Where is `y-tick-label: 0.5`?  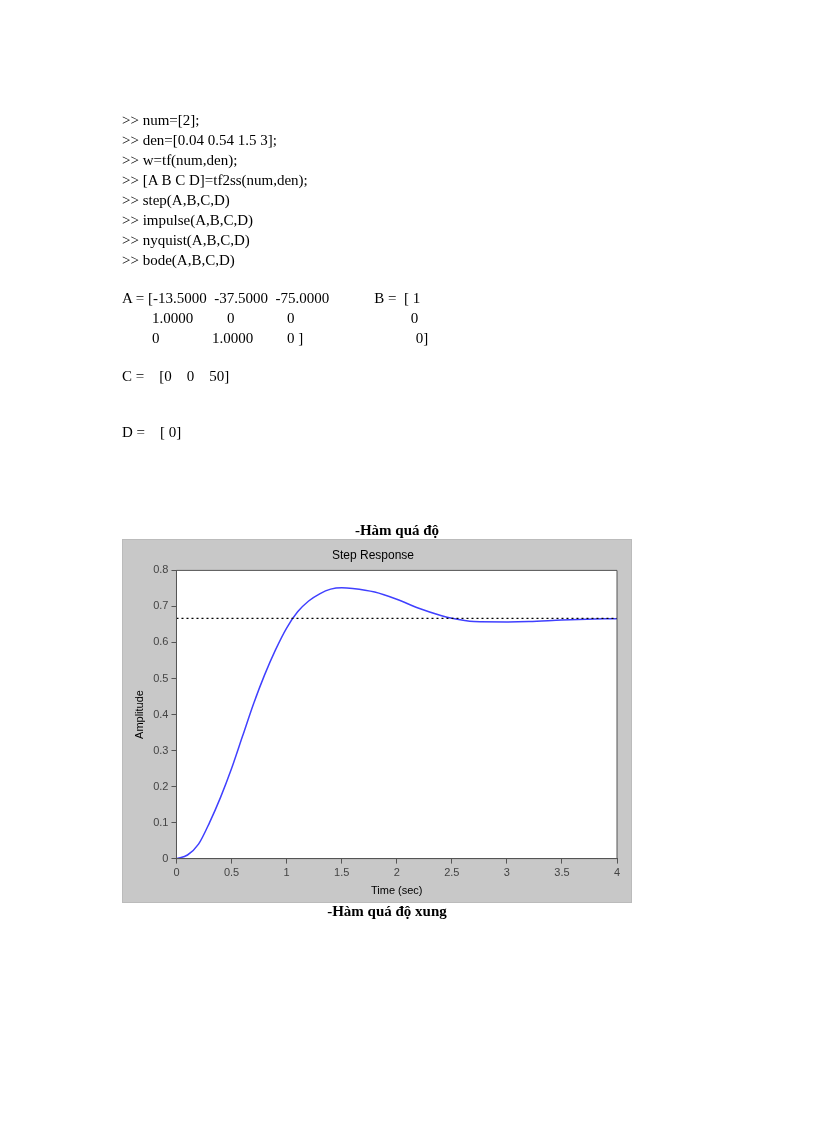 y-tick-label: 0.5 is located at coordinates (161, 677).